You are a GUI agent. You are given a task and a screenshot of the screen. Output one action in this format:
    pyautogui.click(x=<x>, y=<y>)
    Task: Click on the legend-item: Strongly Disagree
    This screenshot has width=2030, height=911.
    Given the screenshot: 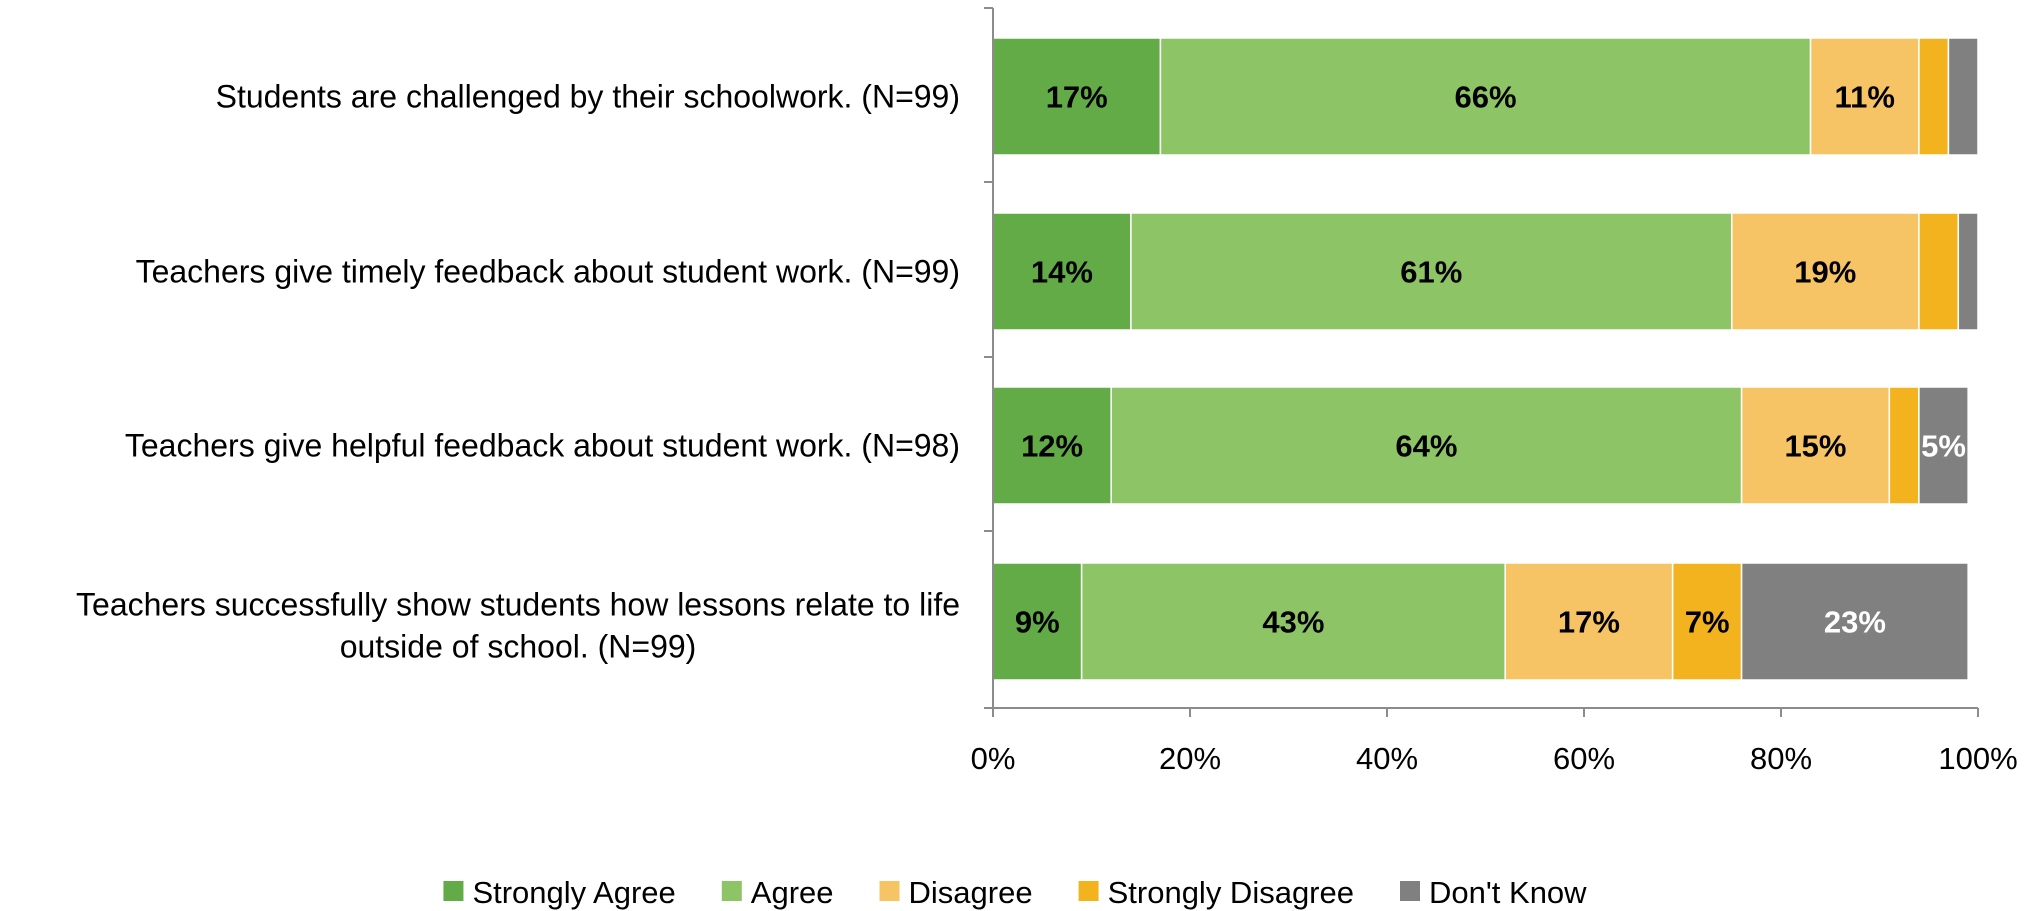 What is the action you would take?
    pyautogui.click(x=1216, y=892)
    